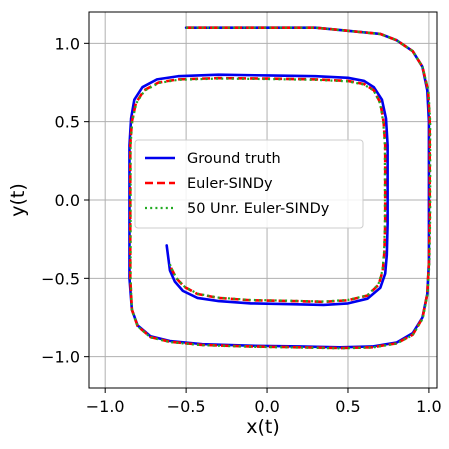  I want to click on y-tick-label: −1.0, so click(60, 357).